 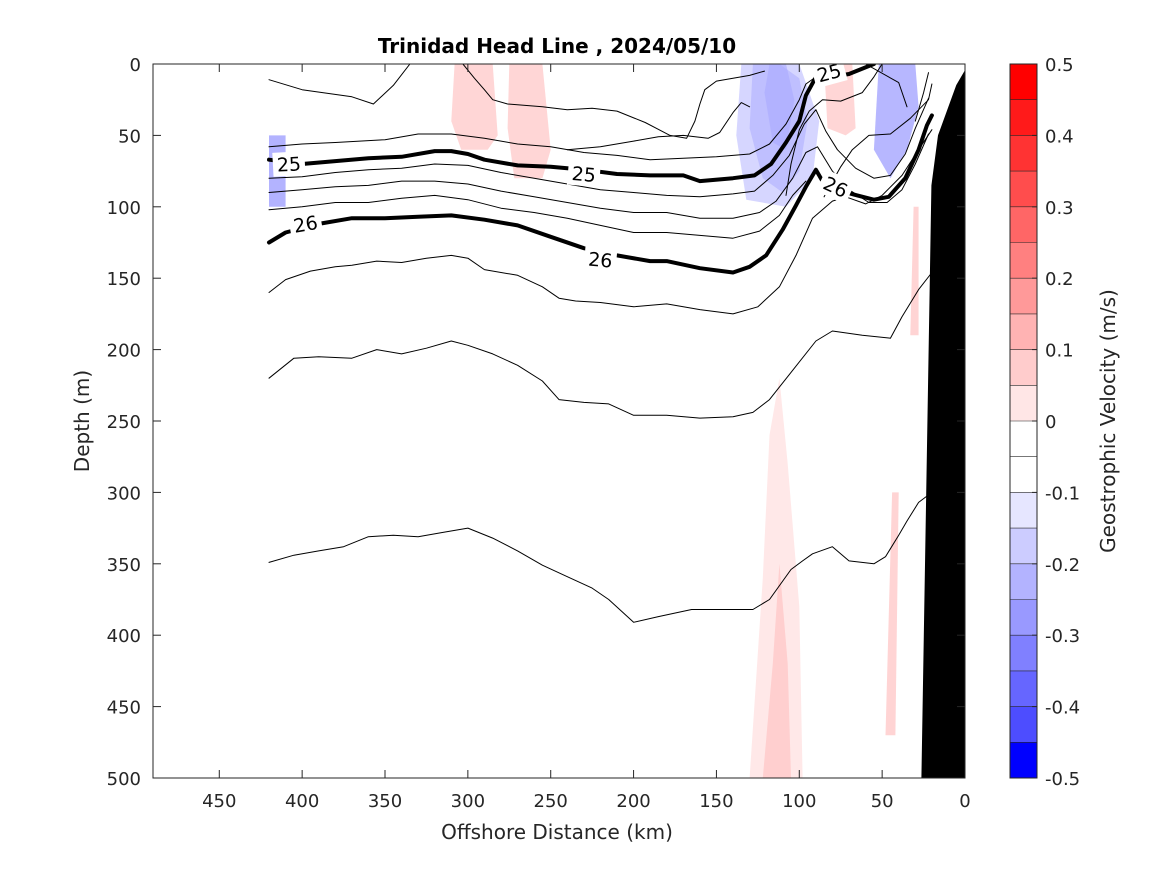 What do you see at coordinates (124, 565) in the screenshot?
I see `y-tick-label: 350` at bounding box center [124, 565].